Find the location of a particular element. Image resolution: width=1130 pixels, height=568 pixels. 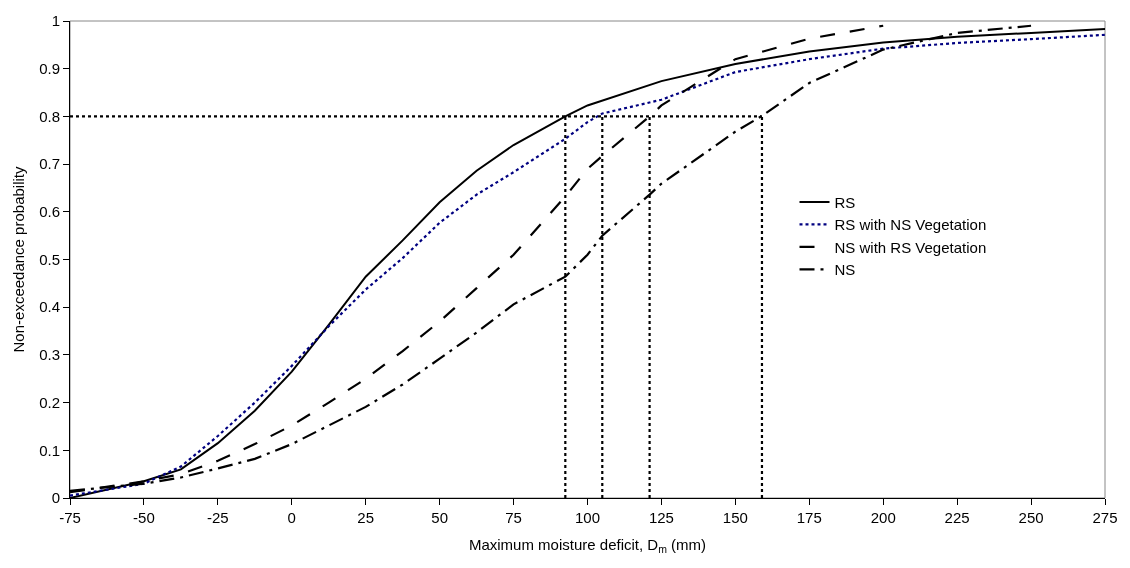

legend-label: NS is located at coordinates (845, 270).